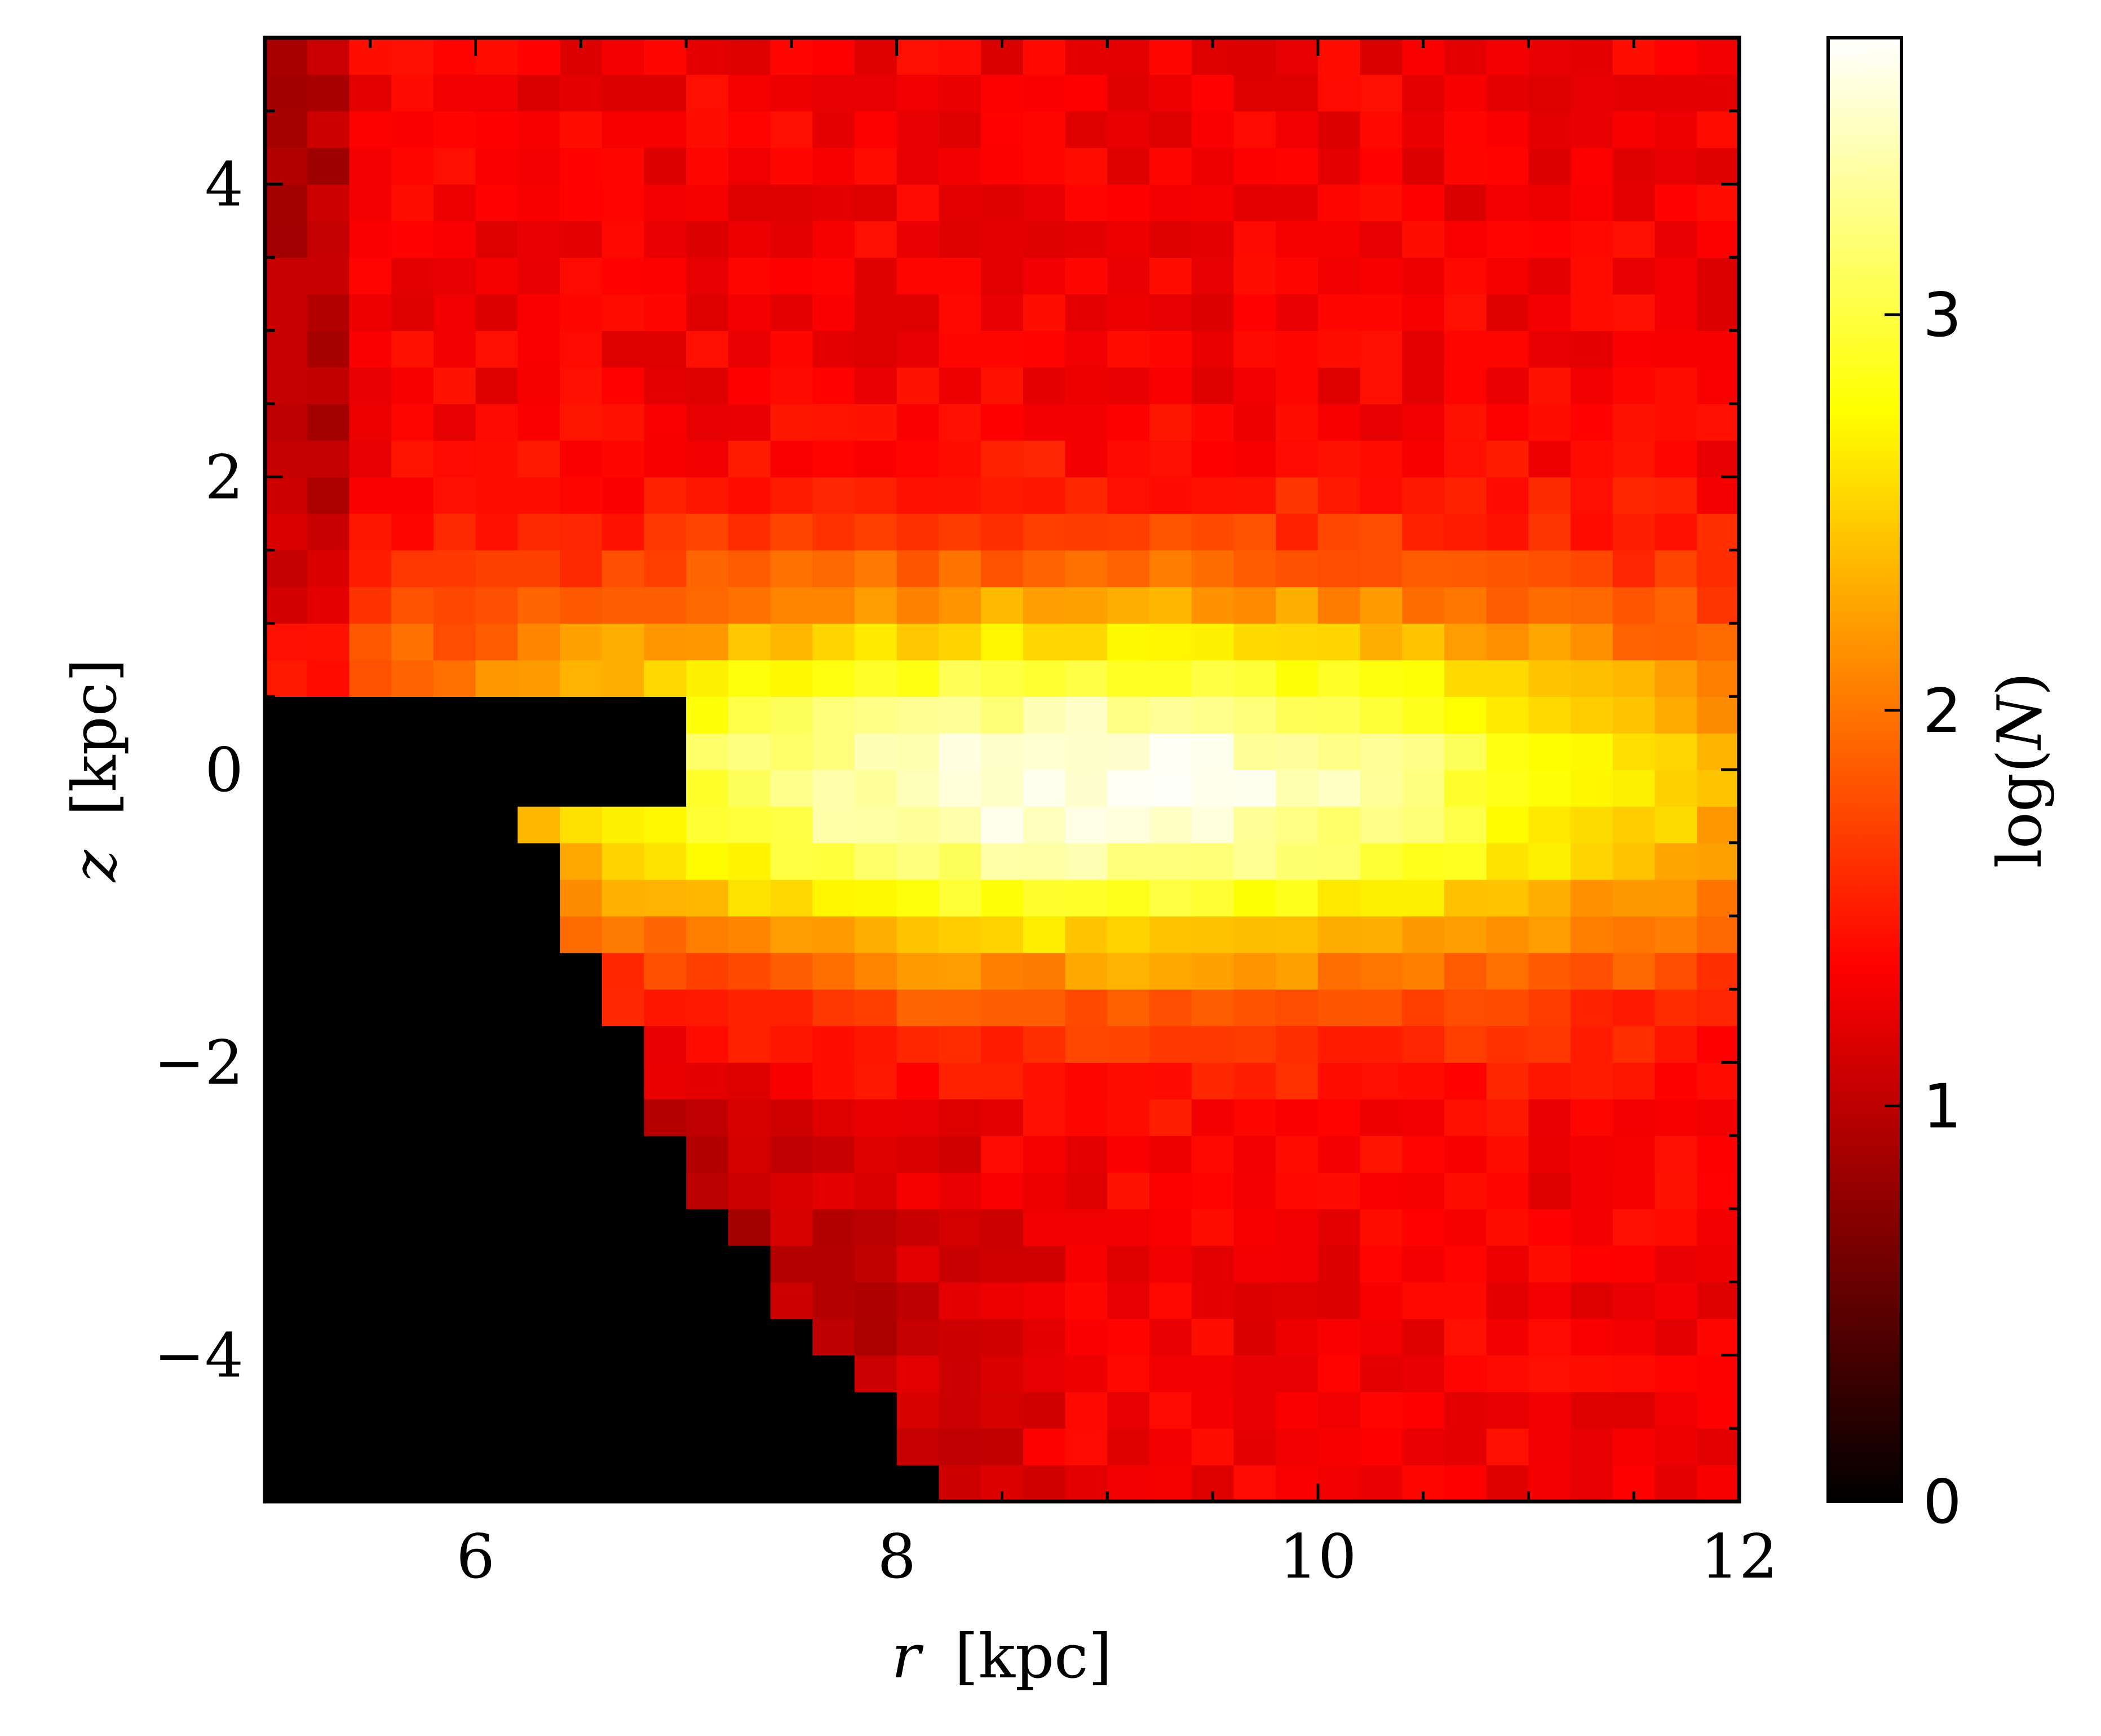  What do you see at coordinates (475, 1557) in the screenshot?
I see `x-tick-label: 6` at bounding box center [475, 1557].